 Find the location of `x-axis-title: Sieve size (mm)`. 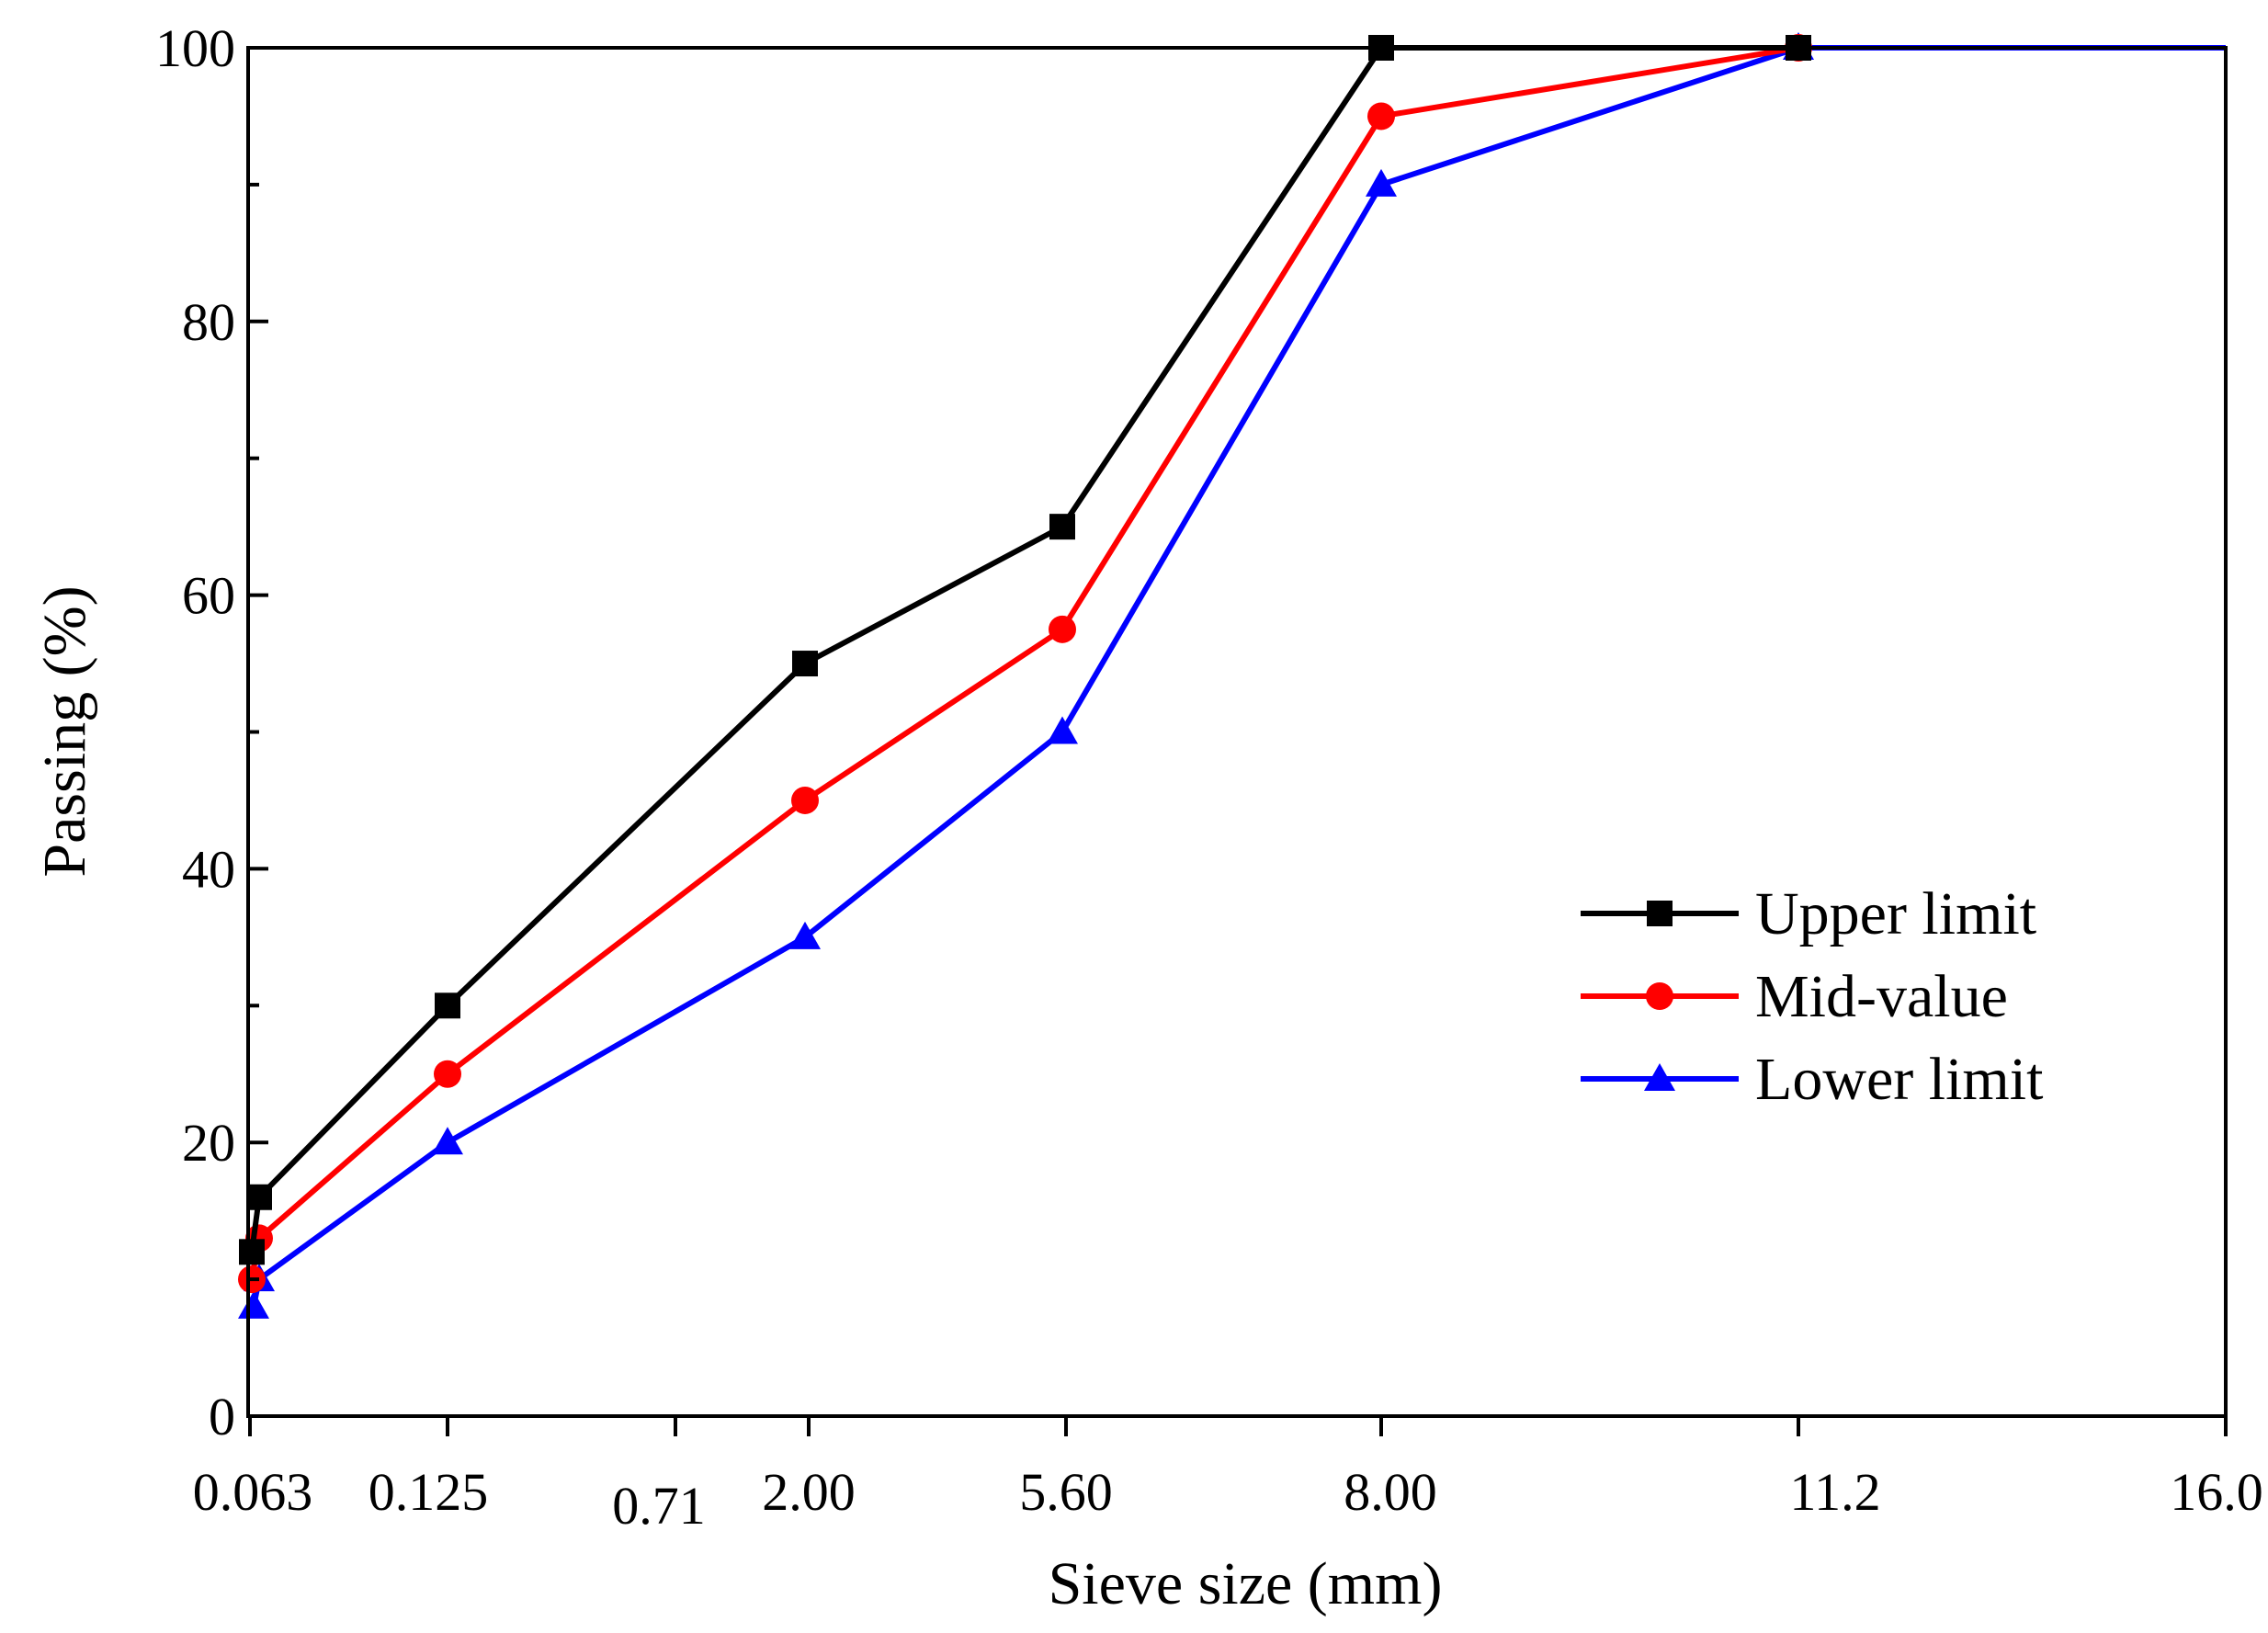

x-axis-title: Sieve size (mm) is located at coordinates (1246, 1583).